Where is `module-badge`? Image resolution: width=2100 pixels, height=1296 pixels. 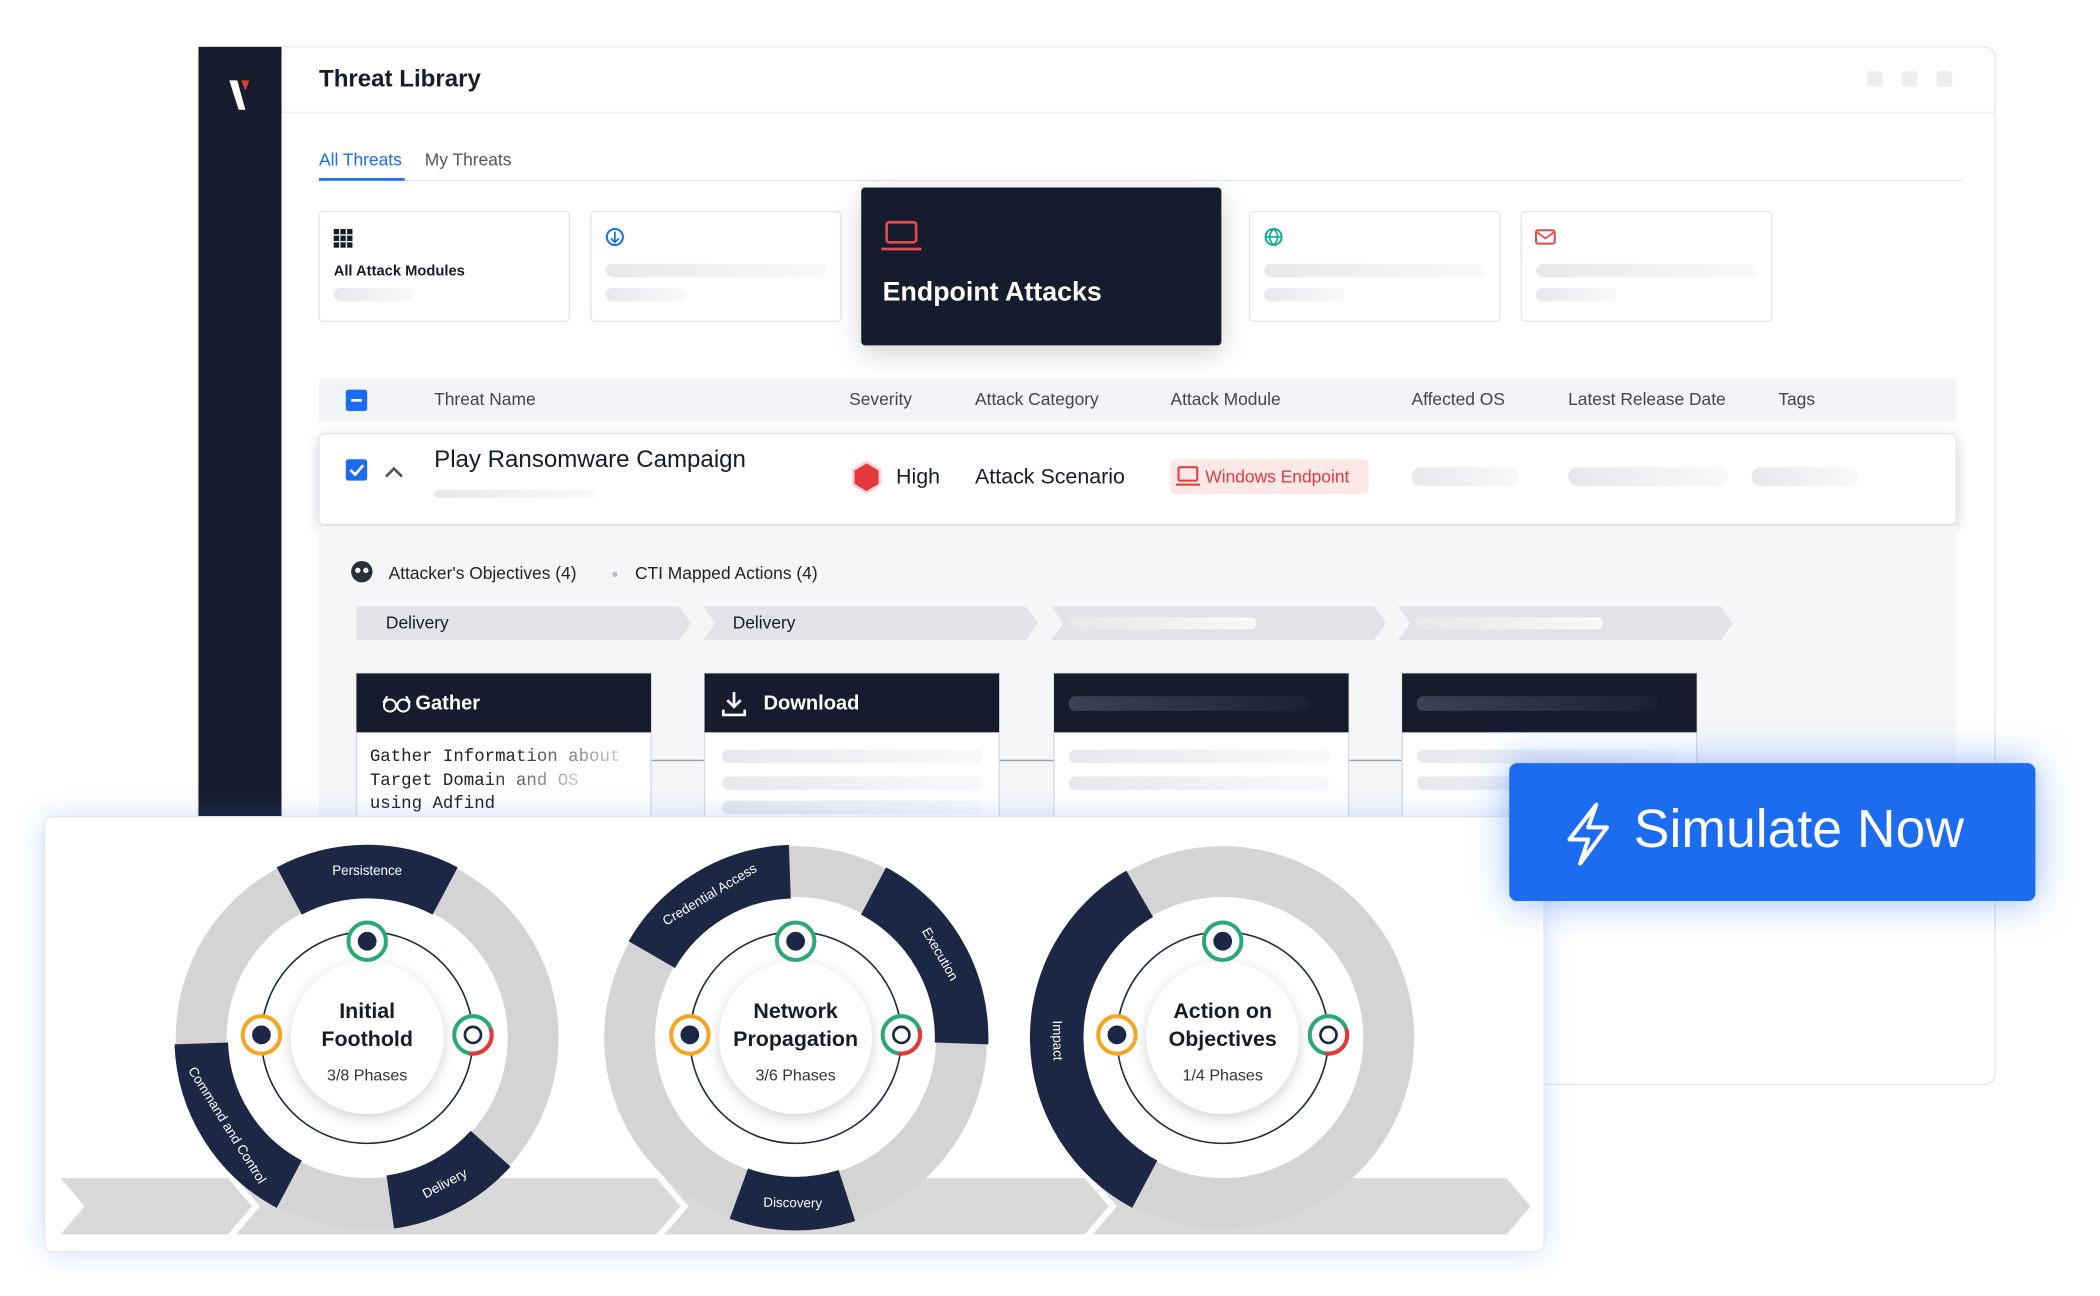
module-badge is located at coordinates (1269, 477).